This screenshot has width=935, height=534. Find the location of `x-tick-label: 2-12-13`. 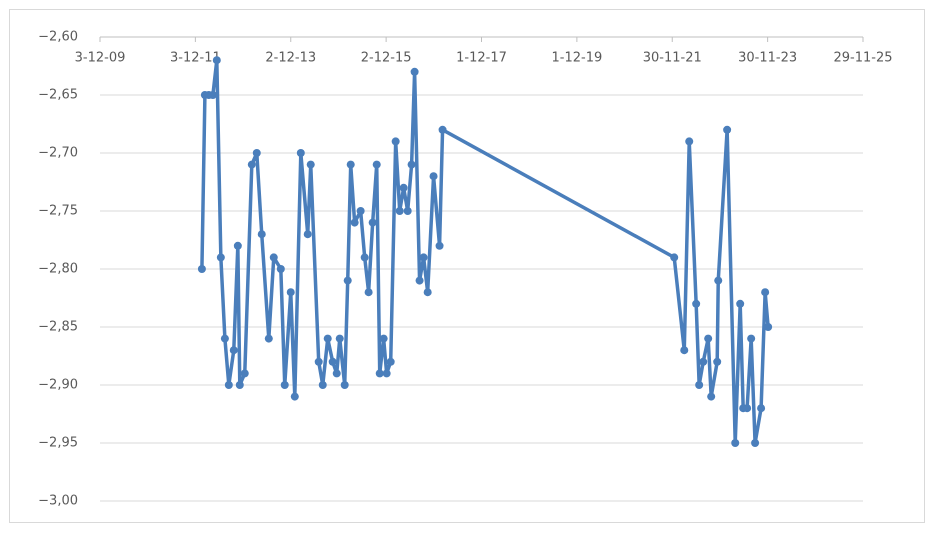

x-tick-label: 2-12-13 is located at coordinates (290, 58).